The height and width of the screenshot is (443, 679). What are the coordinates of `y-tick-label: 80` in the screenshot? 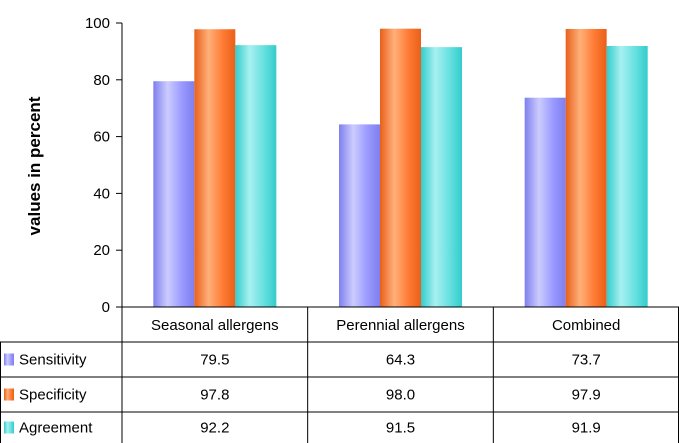 It's located at (101, 80).